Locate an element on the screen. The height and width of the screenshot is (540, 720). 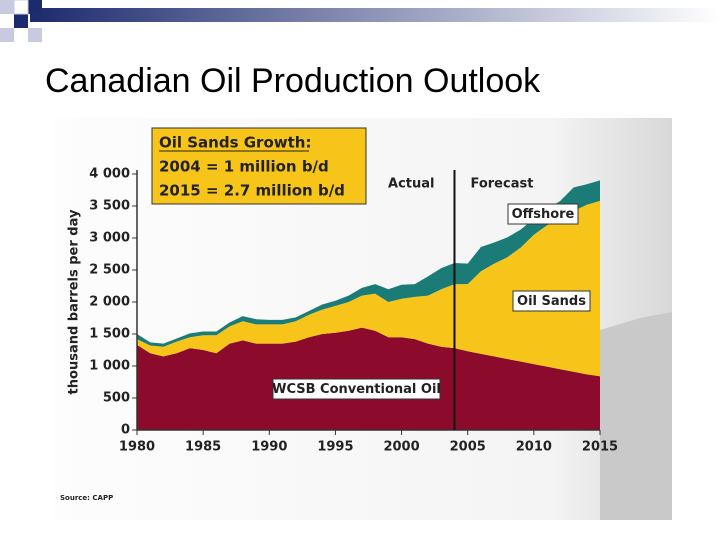
x-tick-label: 1985 is located at coordinates (203, 447).